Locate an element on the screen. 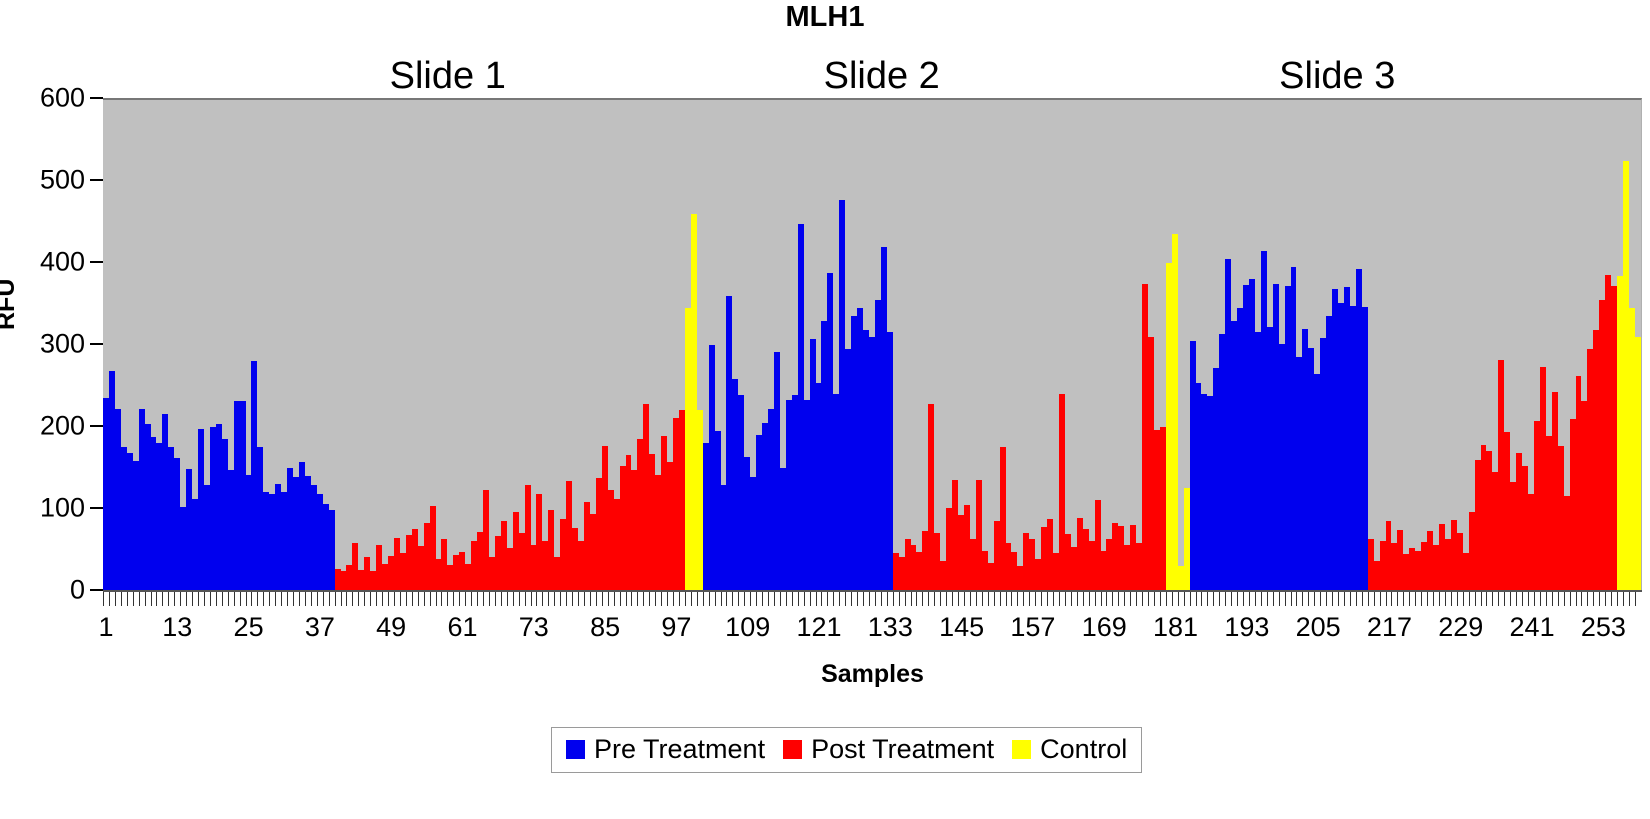  x-tick-label: 181 is located at coordinates (1176, 627).